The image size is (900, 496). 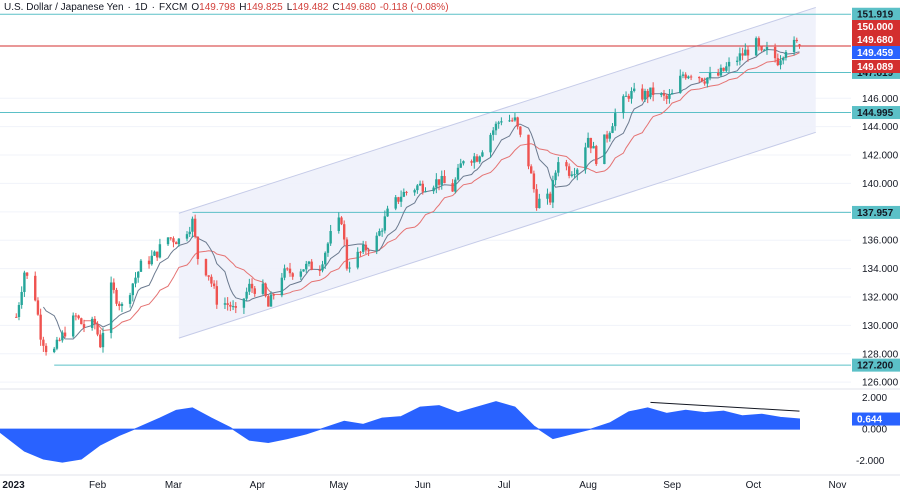 What do you see at coordinates (875, 27) in the screenshot?
I see `price-axis-badge: 150.000` at bounding box center [875, 27].